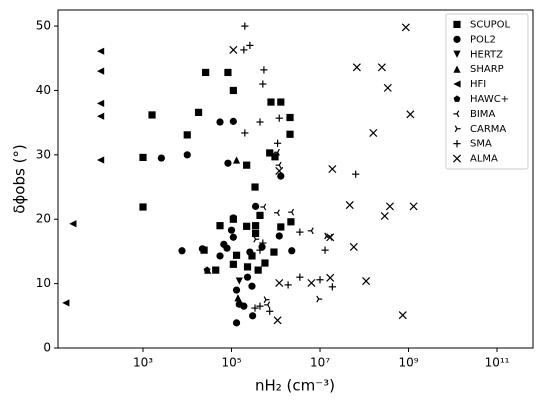 The width and height of the screenshot is (545, 409). Describe the element at coordinates (482, 114) in the screenshot. I see `legend-label: BIMA` at that location.